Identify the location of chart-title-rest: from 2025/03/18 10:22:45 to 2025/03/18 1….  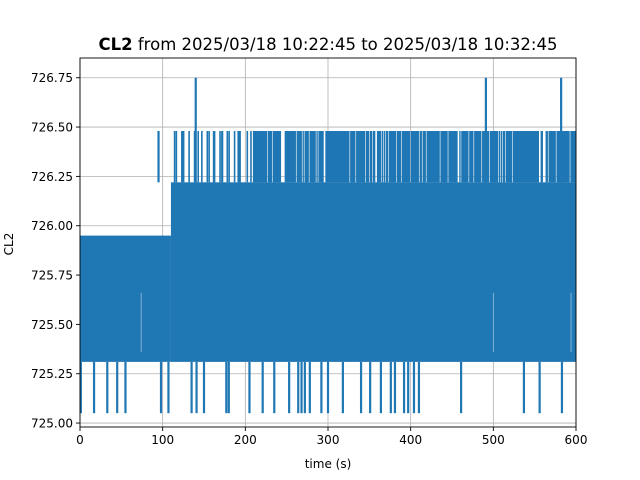
(345, 44).